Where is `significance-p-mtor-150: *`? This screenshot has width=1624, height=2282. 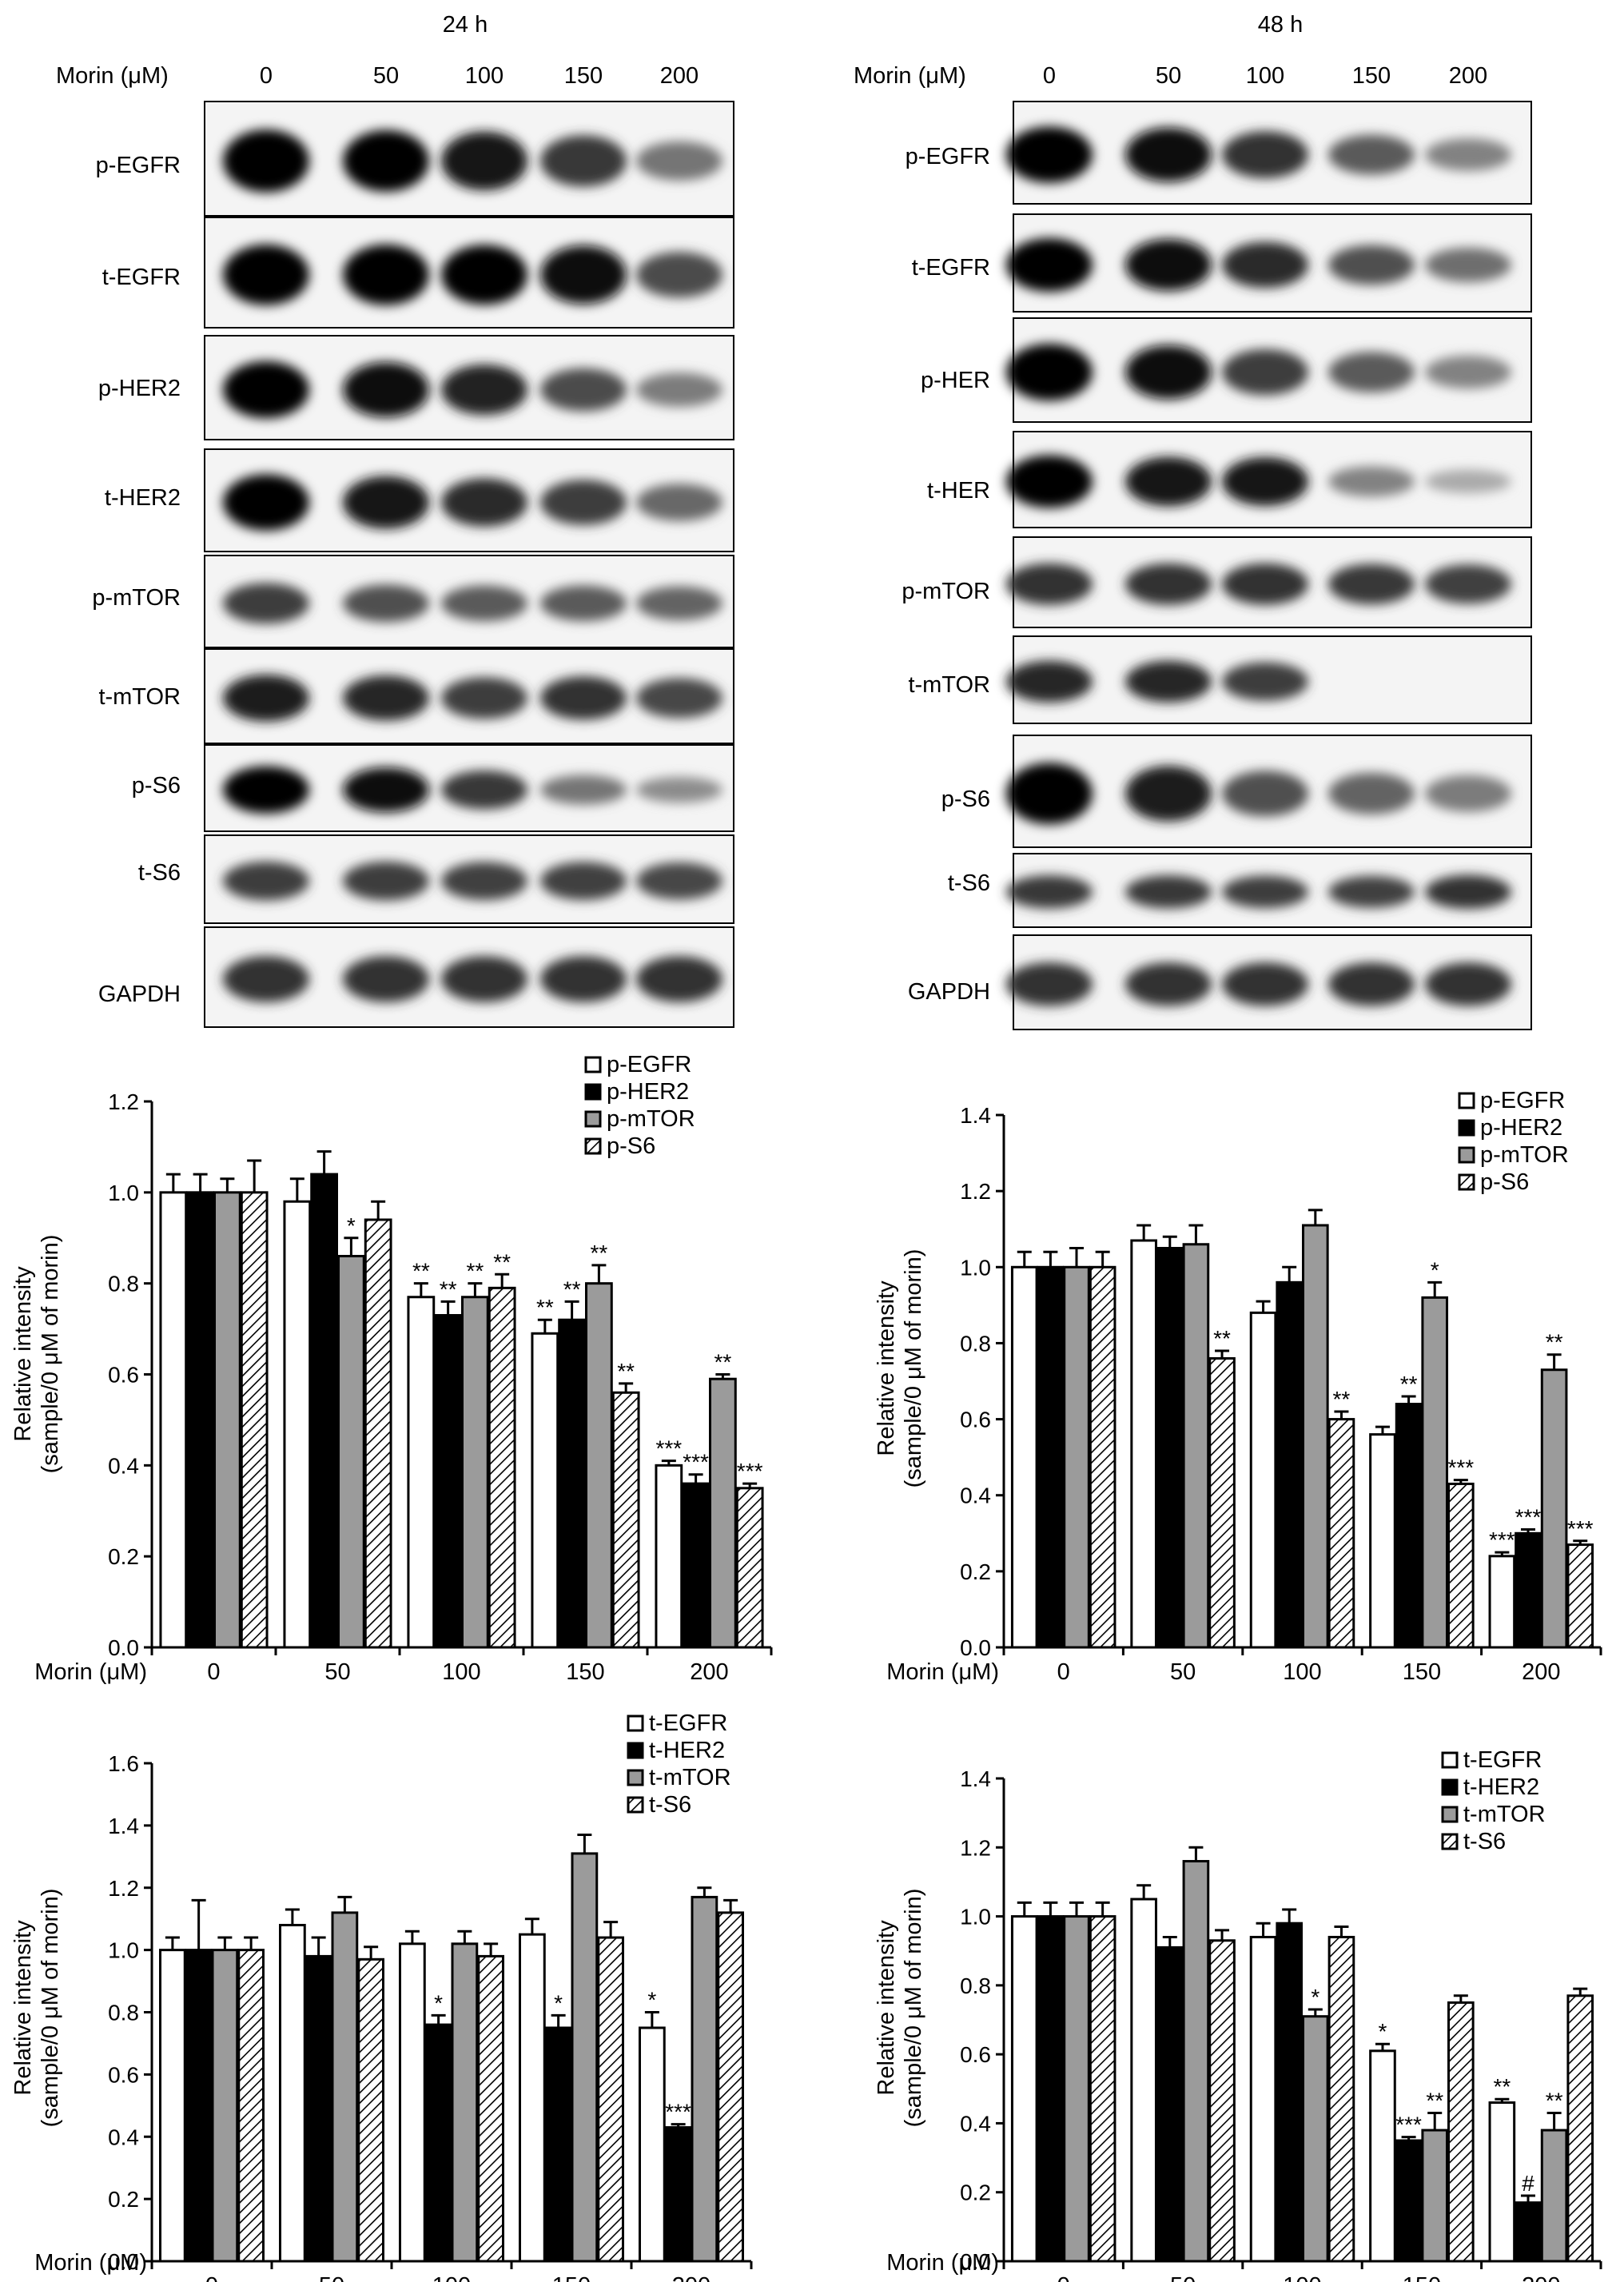
significance-p-mtor-150: * is located at coordinates (1435, 1269).